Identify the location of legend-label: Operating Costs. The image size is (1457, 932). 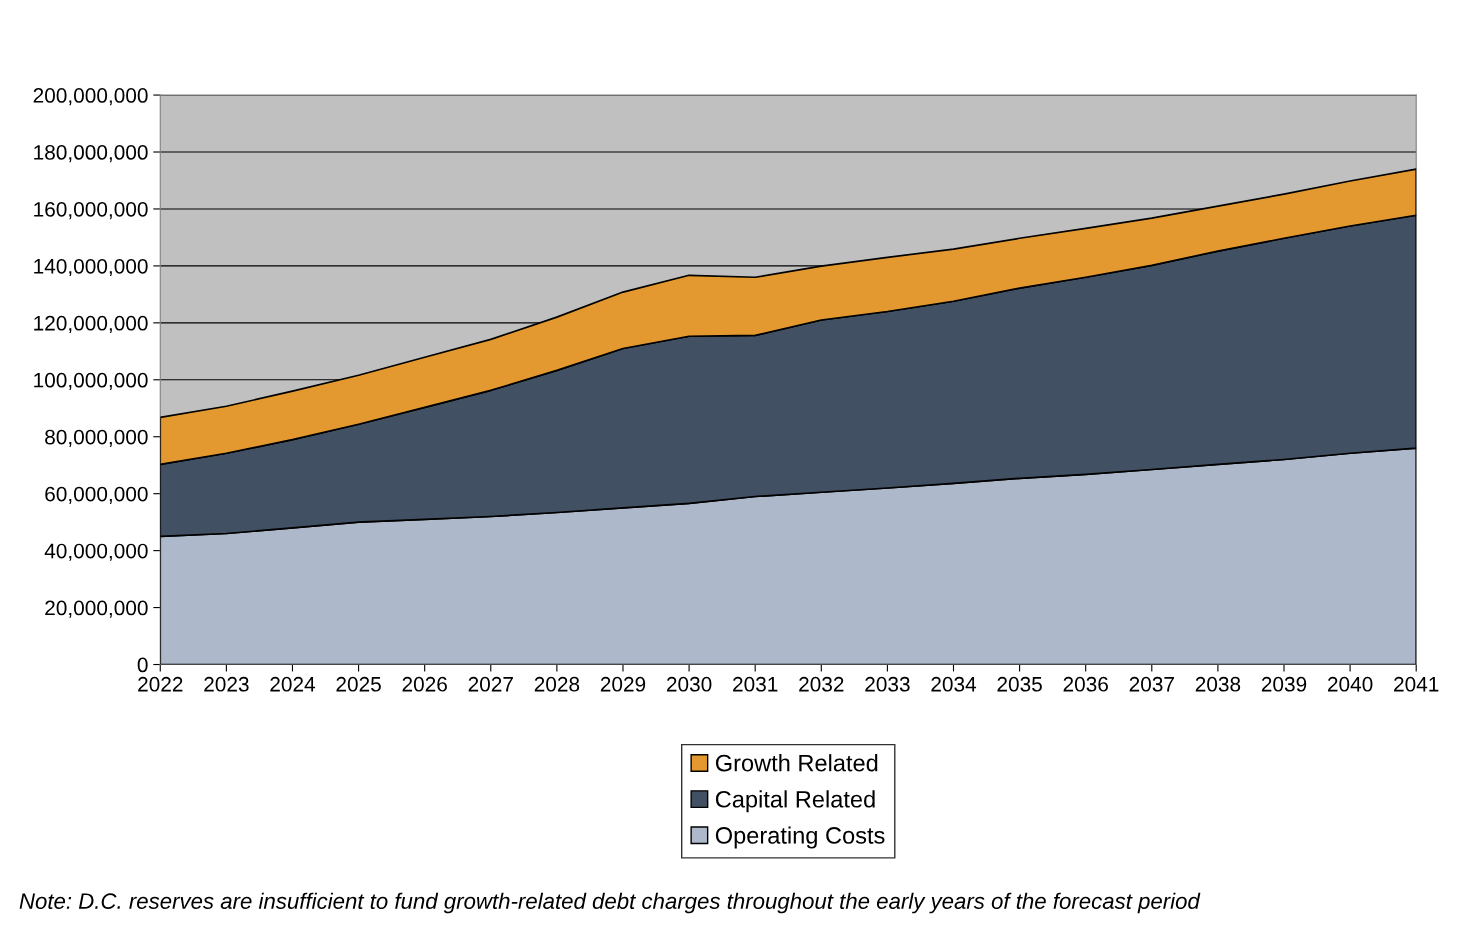
(800, 837).